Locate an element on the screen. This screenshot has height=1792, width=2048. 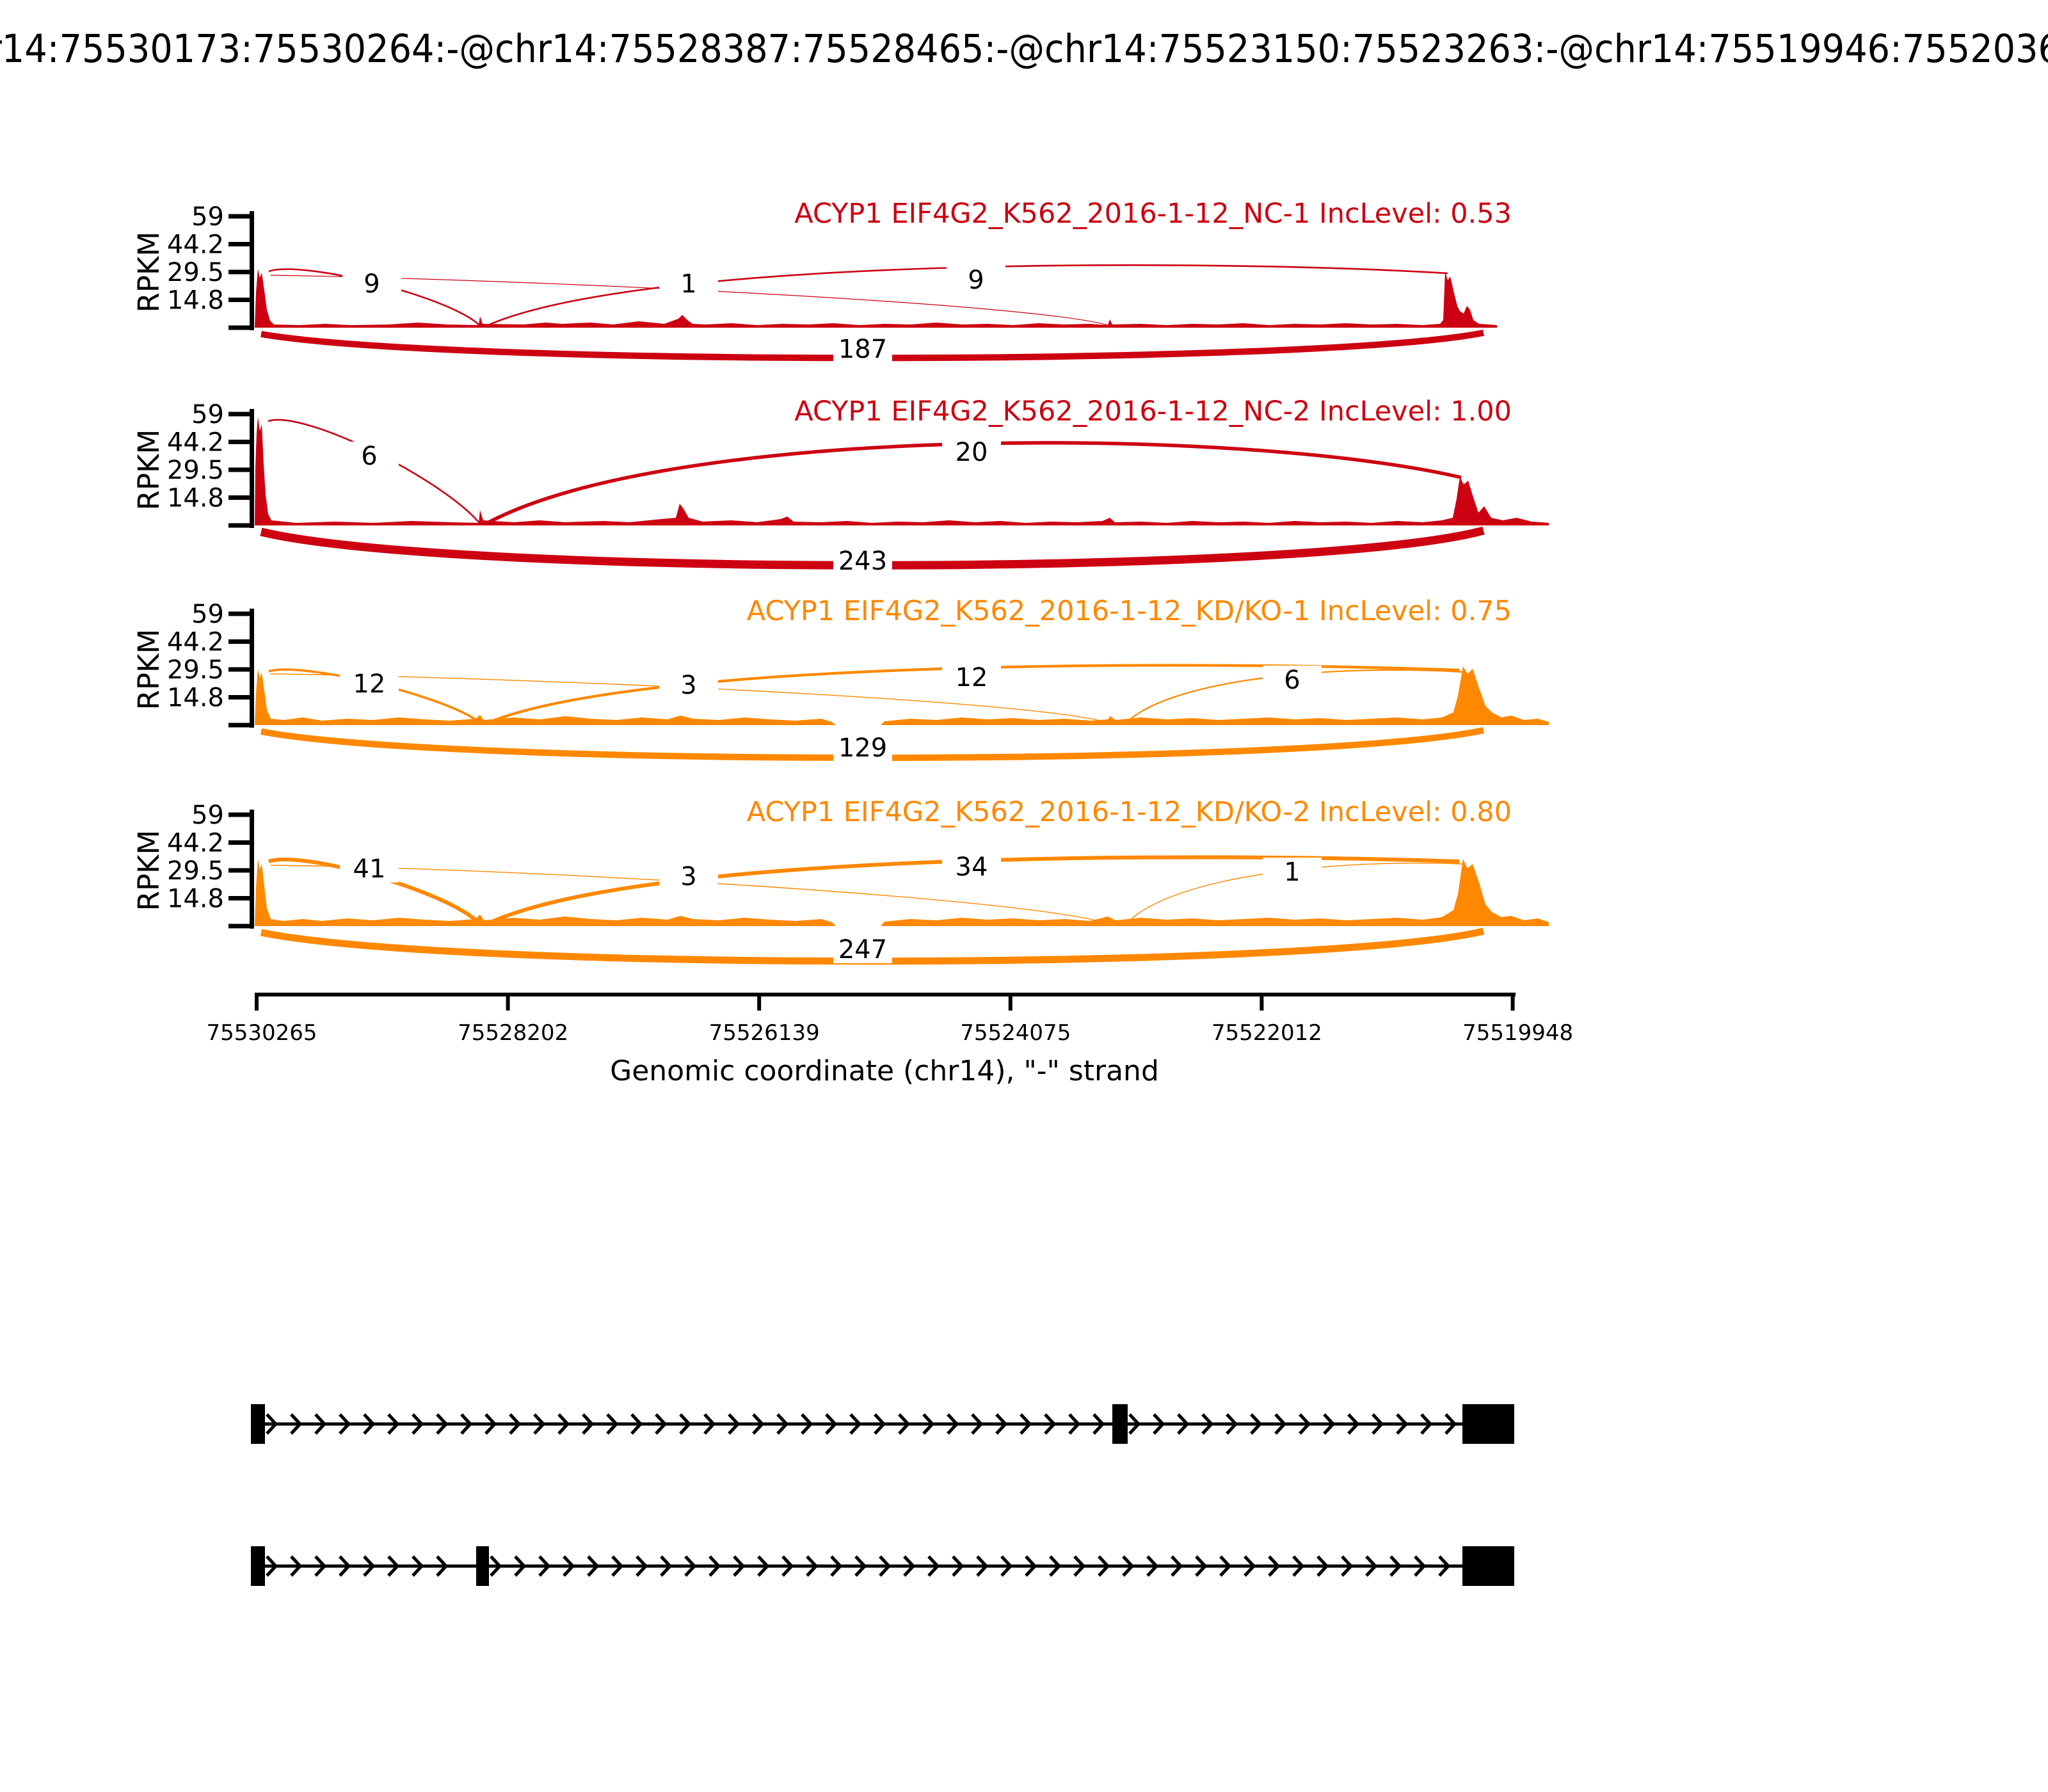
y-axis-spine is located at coordinates (252, 668).